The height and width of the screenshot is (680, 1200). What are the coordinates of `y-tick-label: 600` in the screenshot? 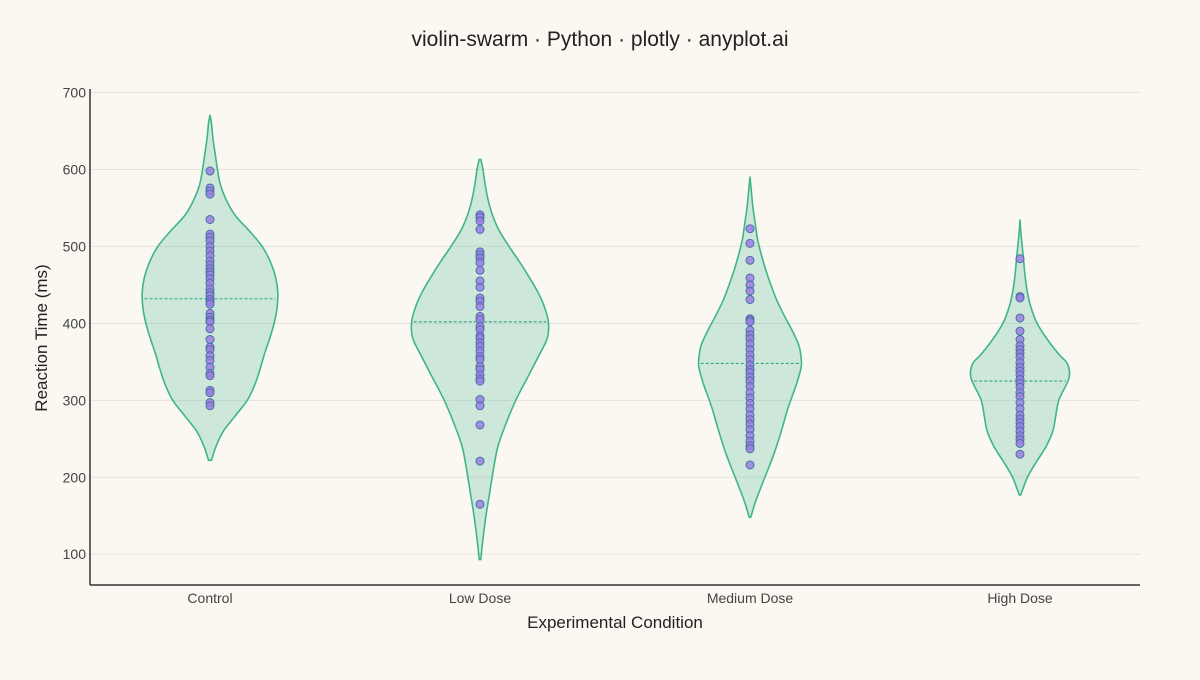 It's located at (75, 169).